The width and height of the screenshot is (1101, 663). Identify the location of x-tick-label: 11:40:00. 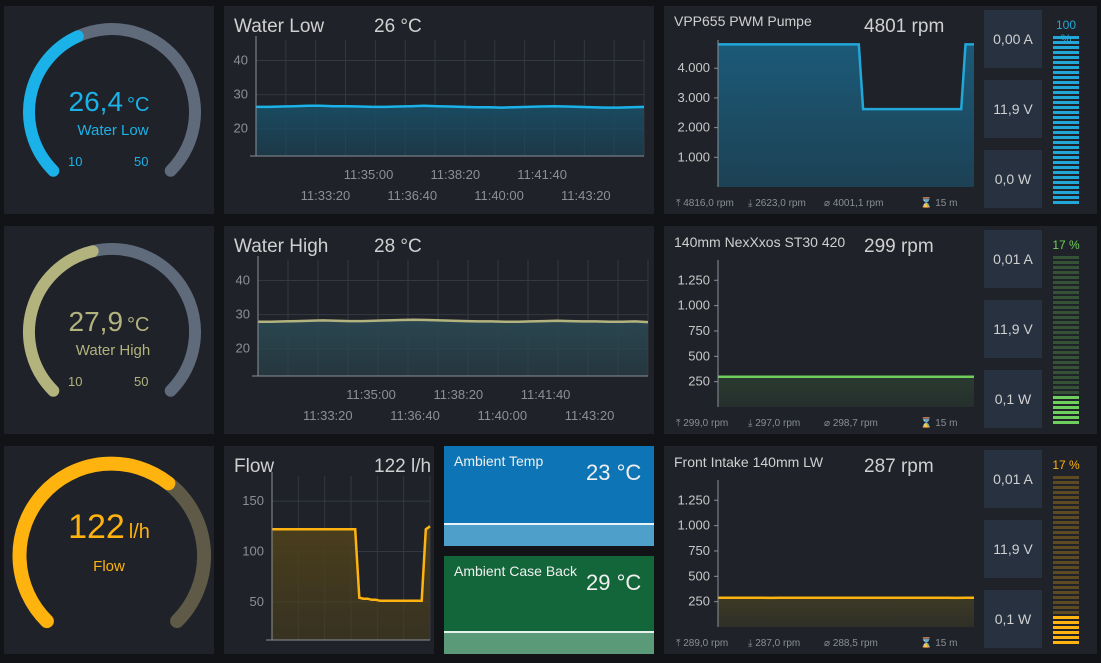
(499, 195).